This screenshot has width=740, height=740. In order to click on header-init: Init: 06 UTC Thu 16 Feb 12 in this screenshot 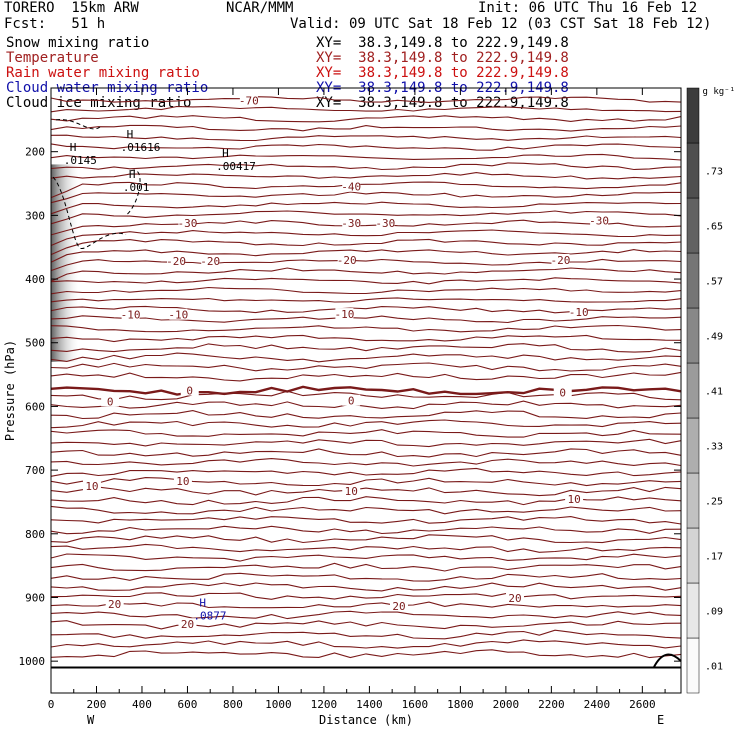, I will do `click(588, 8)`.